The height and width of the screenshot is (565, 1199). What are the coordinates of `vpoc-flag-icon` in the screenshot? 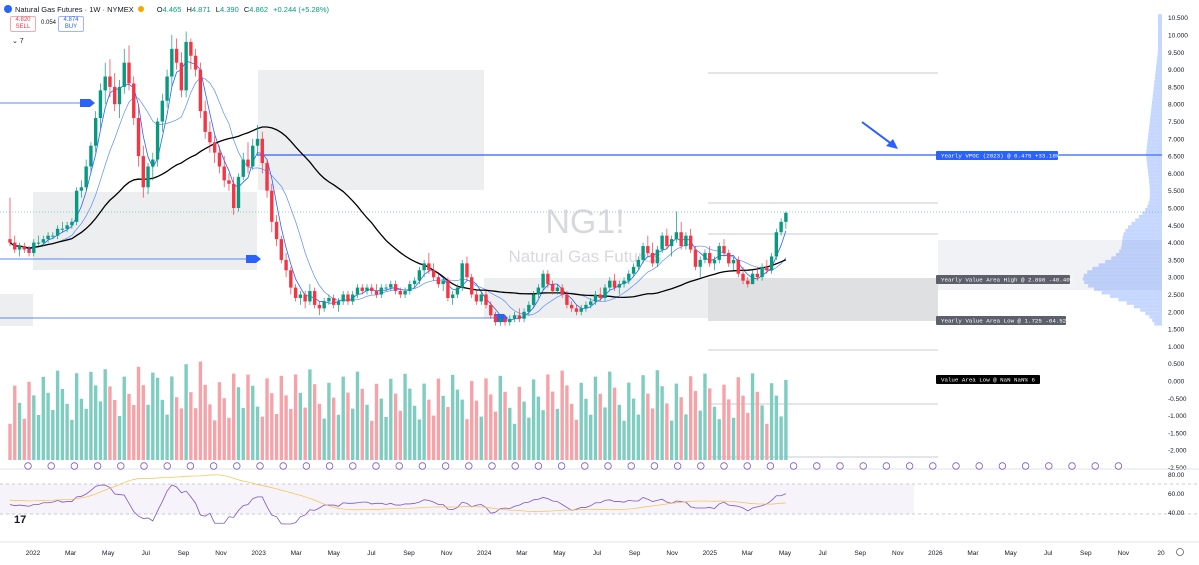 It's located at (87, 103).